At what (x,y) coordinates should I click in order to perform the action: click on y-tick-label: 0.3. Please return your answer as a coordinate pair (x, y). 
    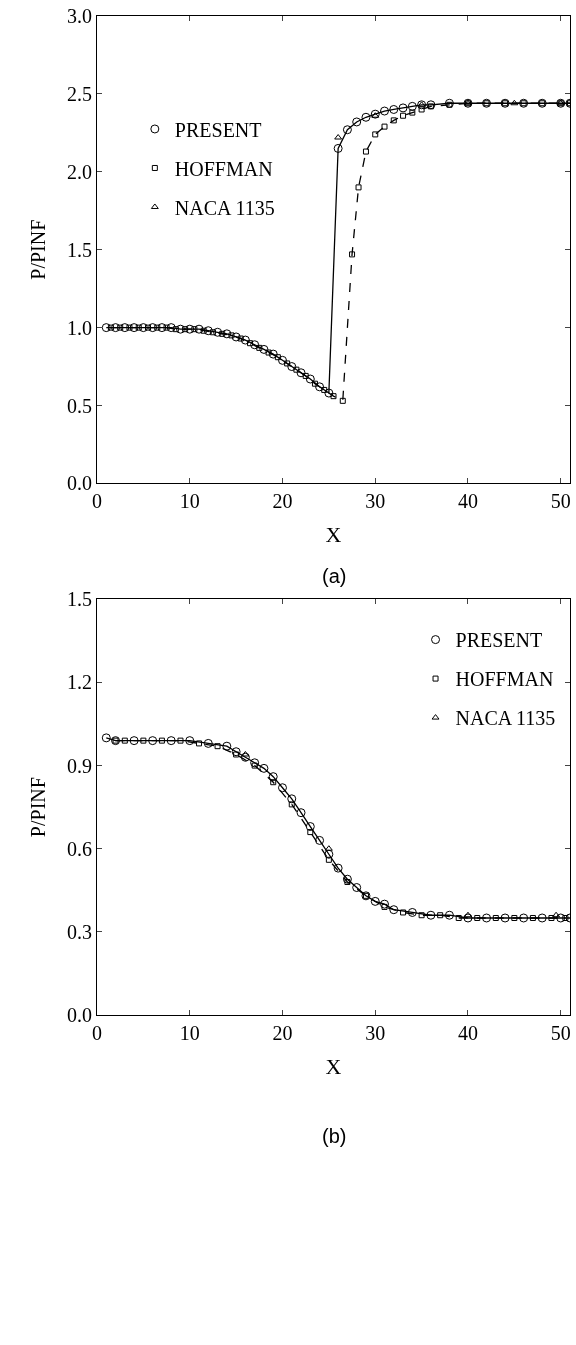
    Looking at the image, I should click on (79, 931).